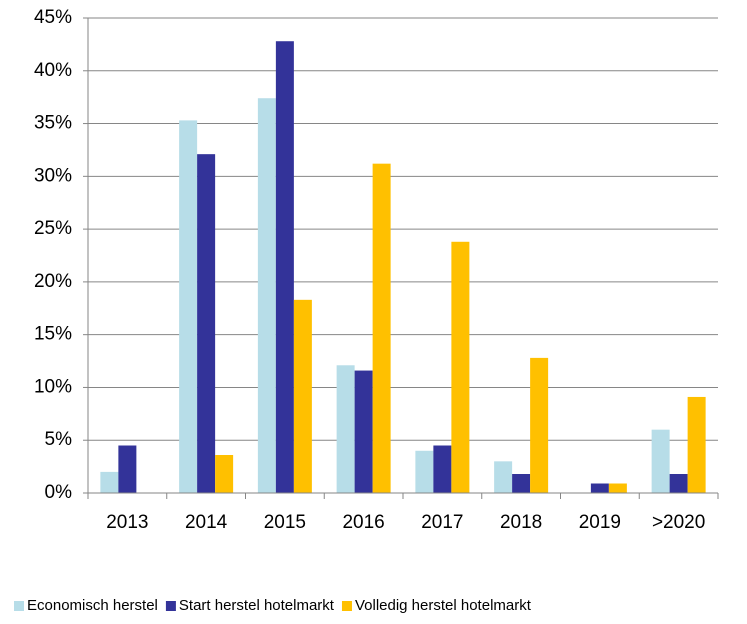 The image size is (747, 624). Describe the element at coordinates (53, 70) in the screenshot. I see `y-tick-label: 40%` at that location.